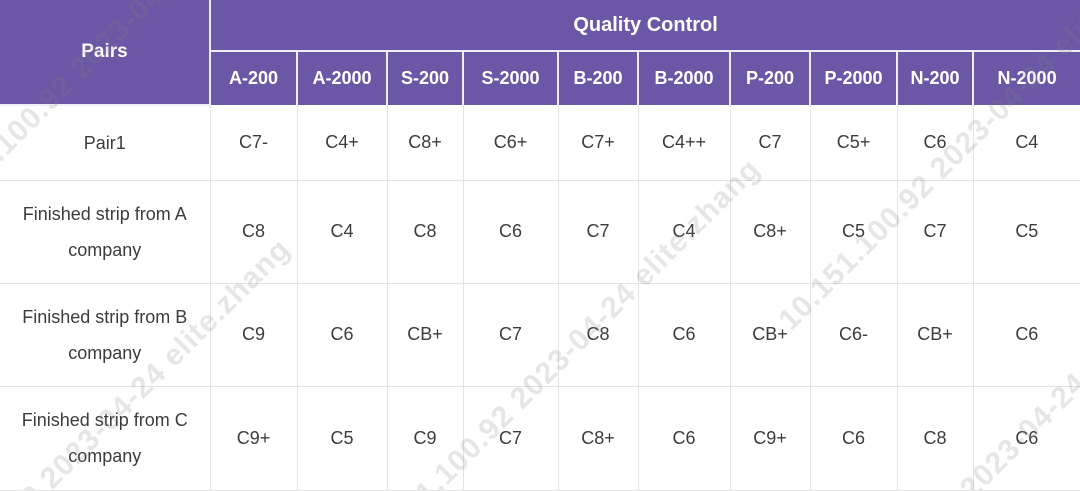 The height and width of the screenshot is (491, 1080). What do you see at coordinates (935, 77) in the screenshot?
I see `column-header-n-200: N-200` at bounding box center [935, 77].